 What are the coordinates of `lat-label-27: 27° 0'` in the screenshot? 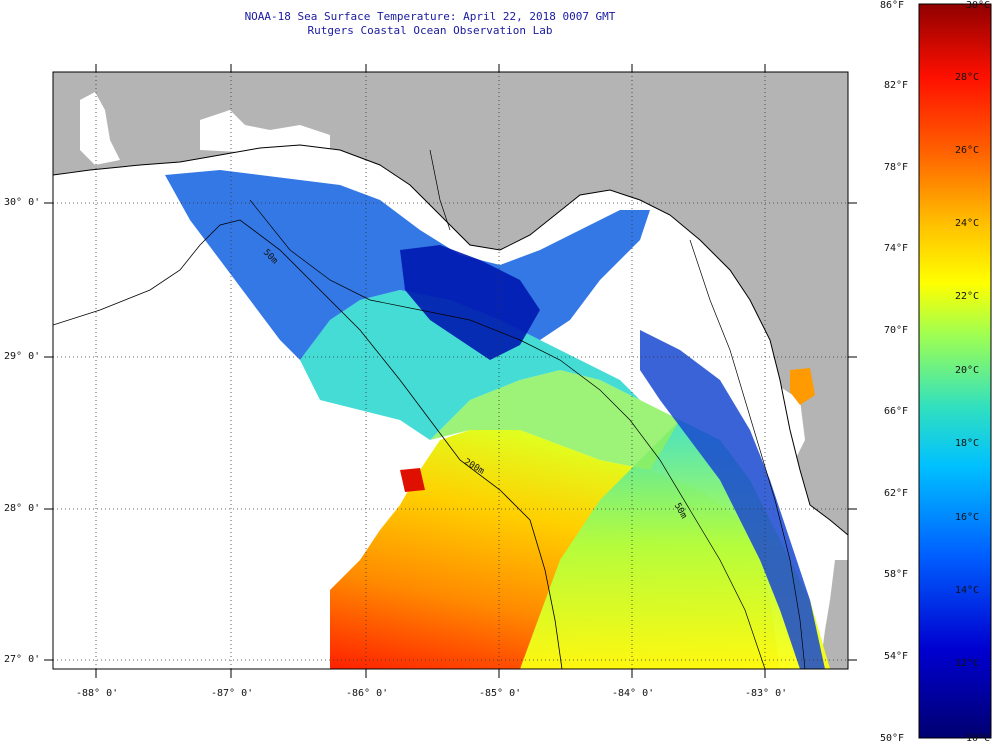 It's located at (22, 659).